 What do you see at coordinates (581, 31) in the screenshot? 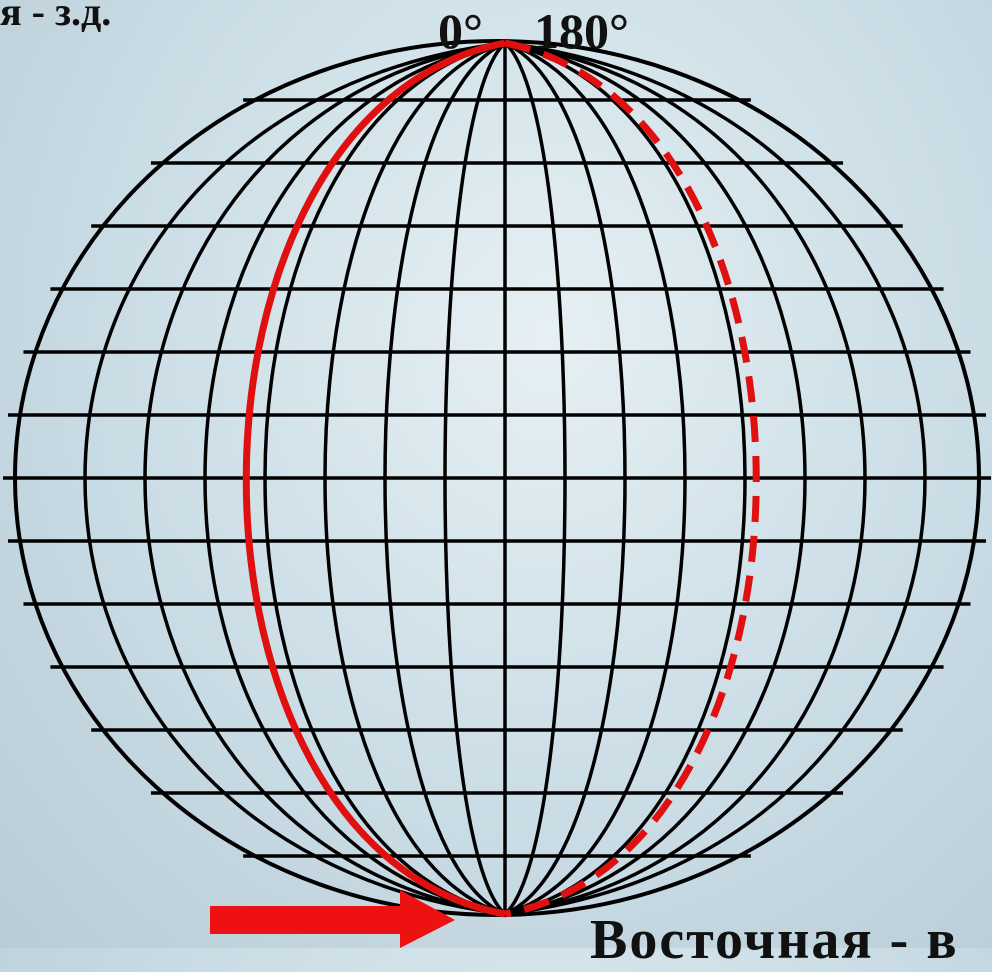
I see `meridian-180-label: 180°` at bounding box center [581, 31].